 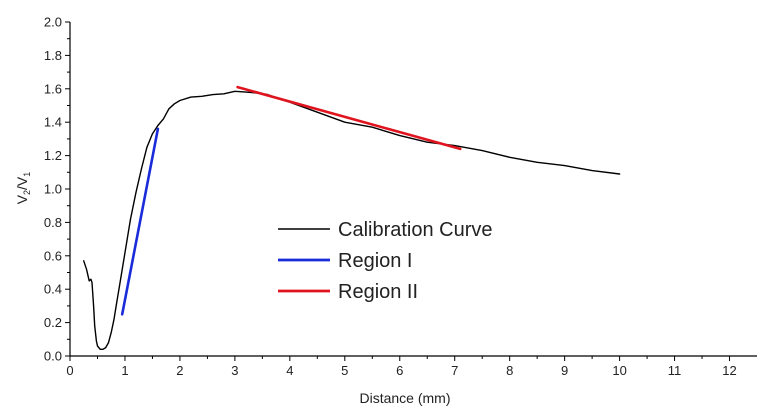 What do you see at coordinates (619, 370) in the screenshot?
I see `x-tick-label: 10` at bounding box center [619, 370].